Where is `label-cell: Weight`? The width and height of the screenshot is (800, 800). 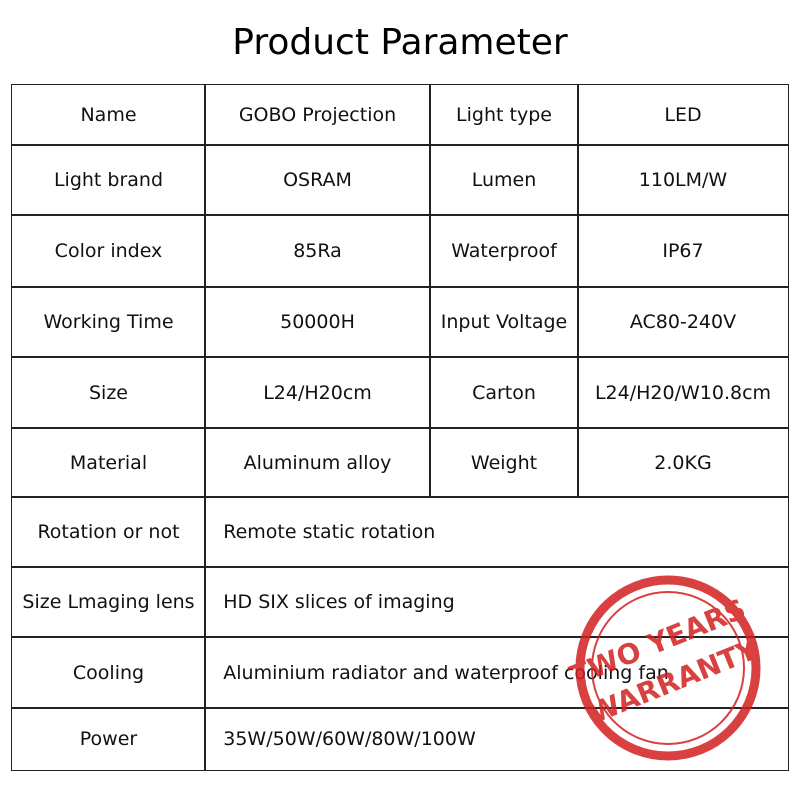 label-cell: Weight is located at coordinates (504, 462).